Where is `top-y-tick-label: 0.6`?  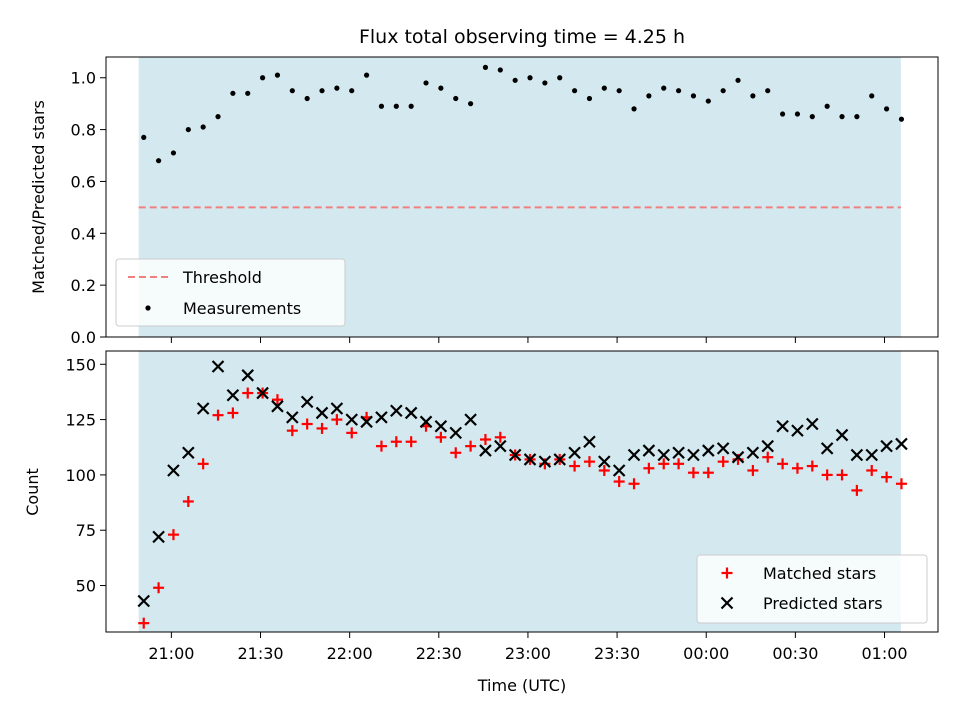 top-y-tick-label: 0.6 is located at coordinates (83, 181).